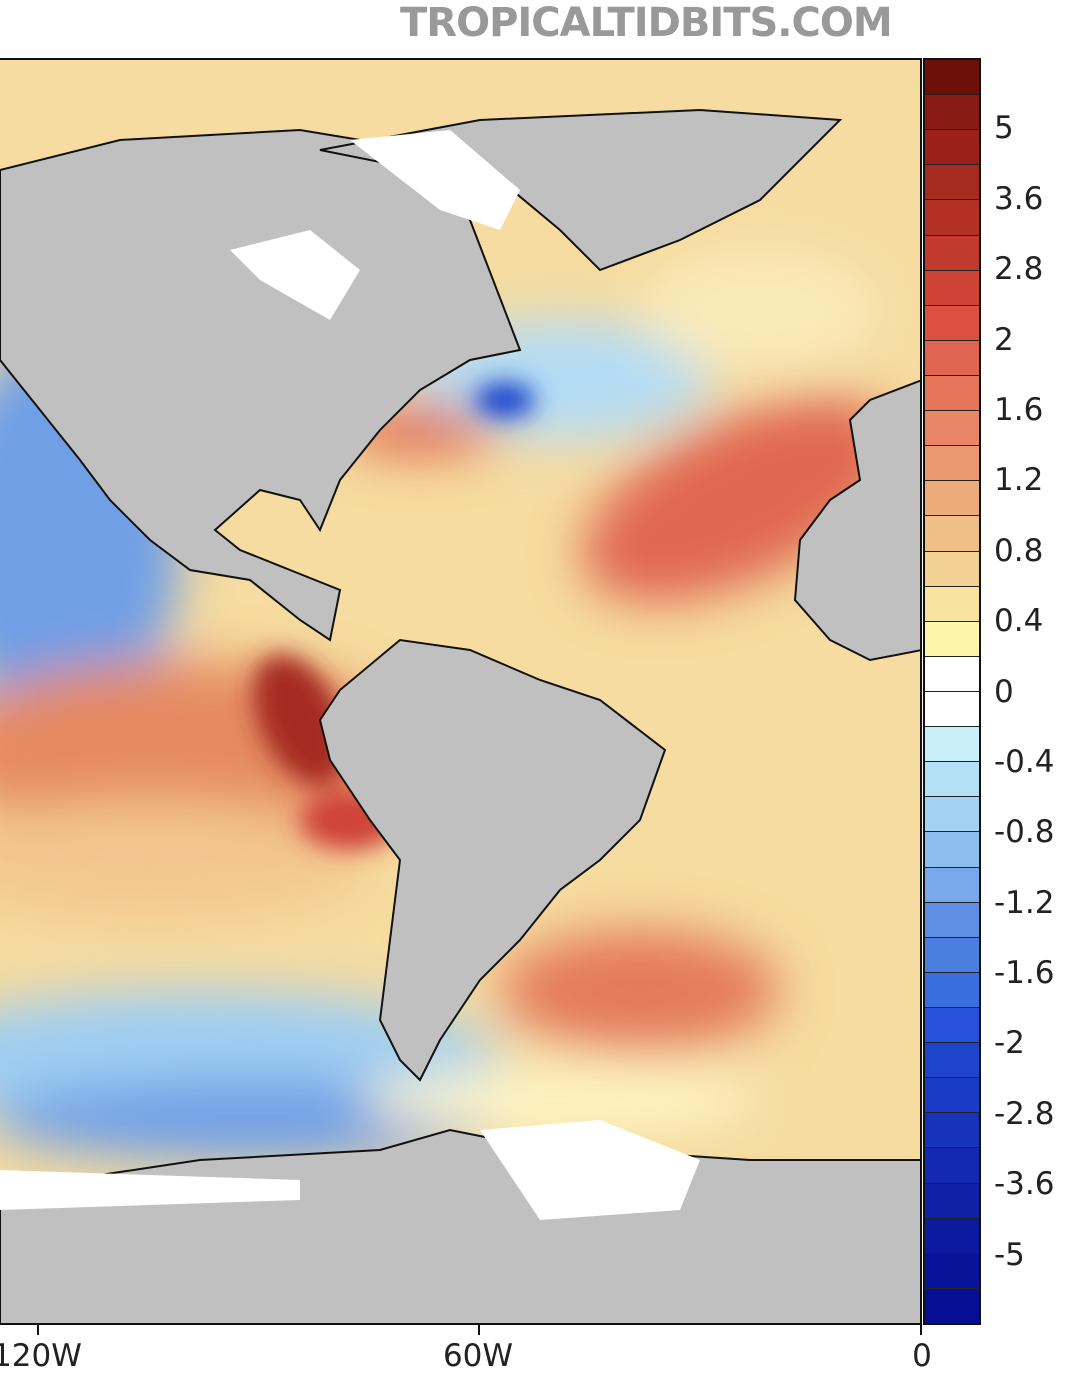  I want to click on colorbar-label: -3.6, so click(1024, 1184).